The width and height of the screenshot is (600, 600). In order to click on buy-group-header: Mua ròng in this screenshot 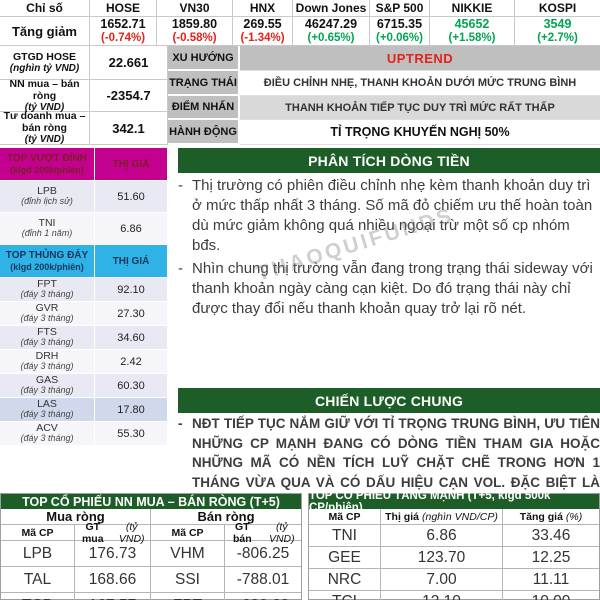, I will do `click(76, 517)`.